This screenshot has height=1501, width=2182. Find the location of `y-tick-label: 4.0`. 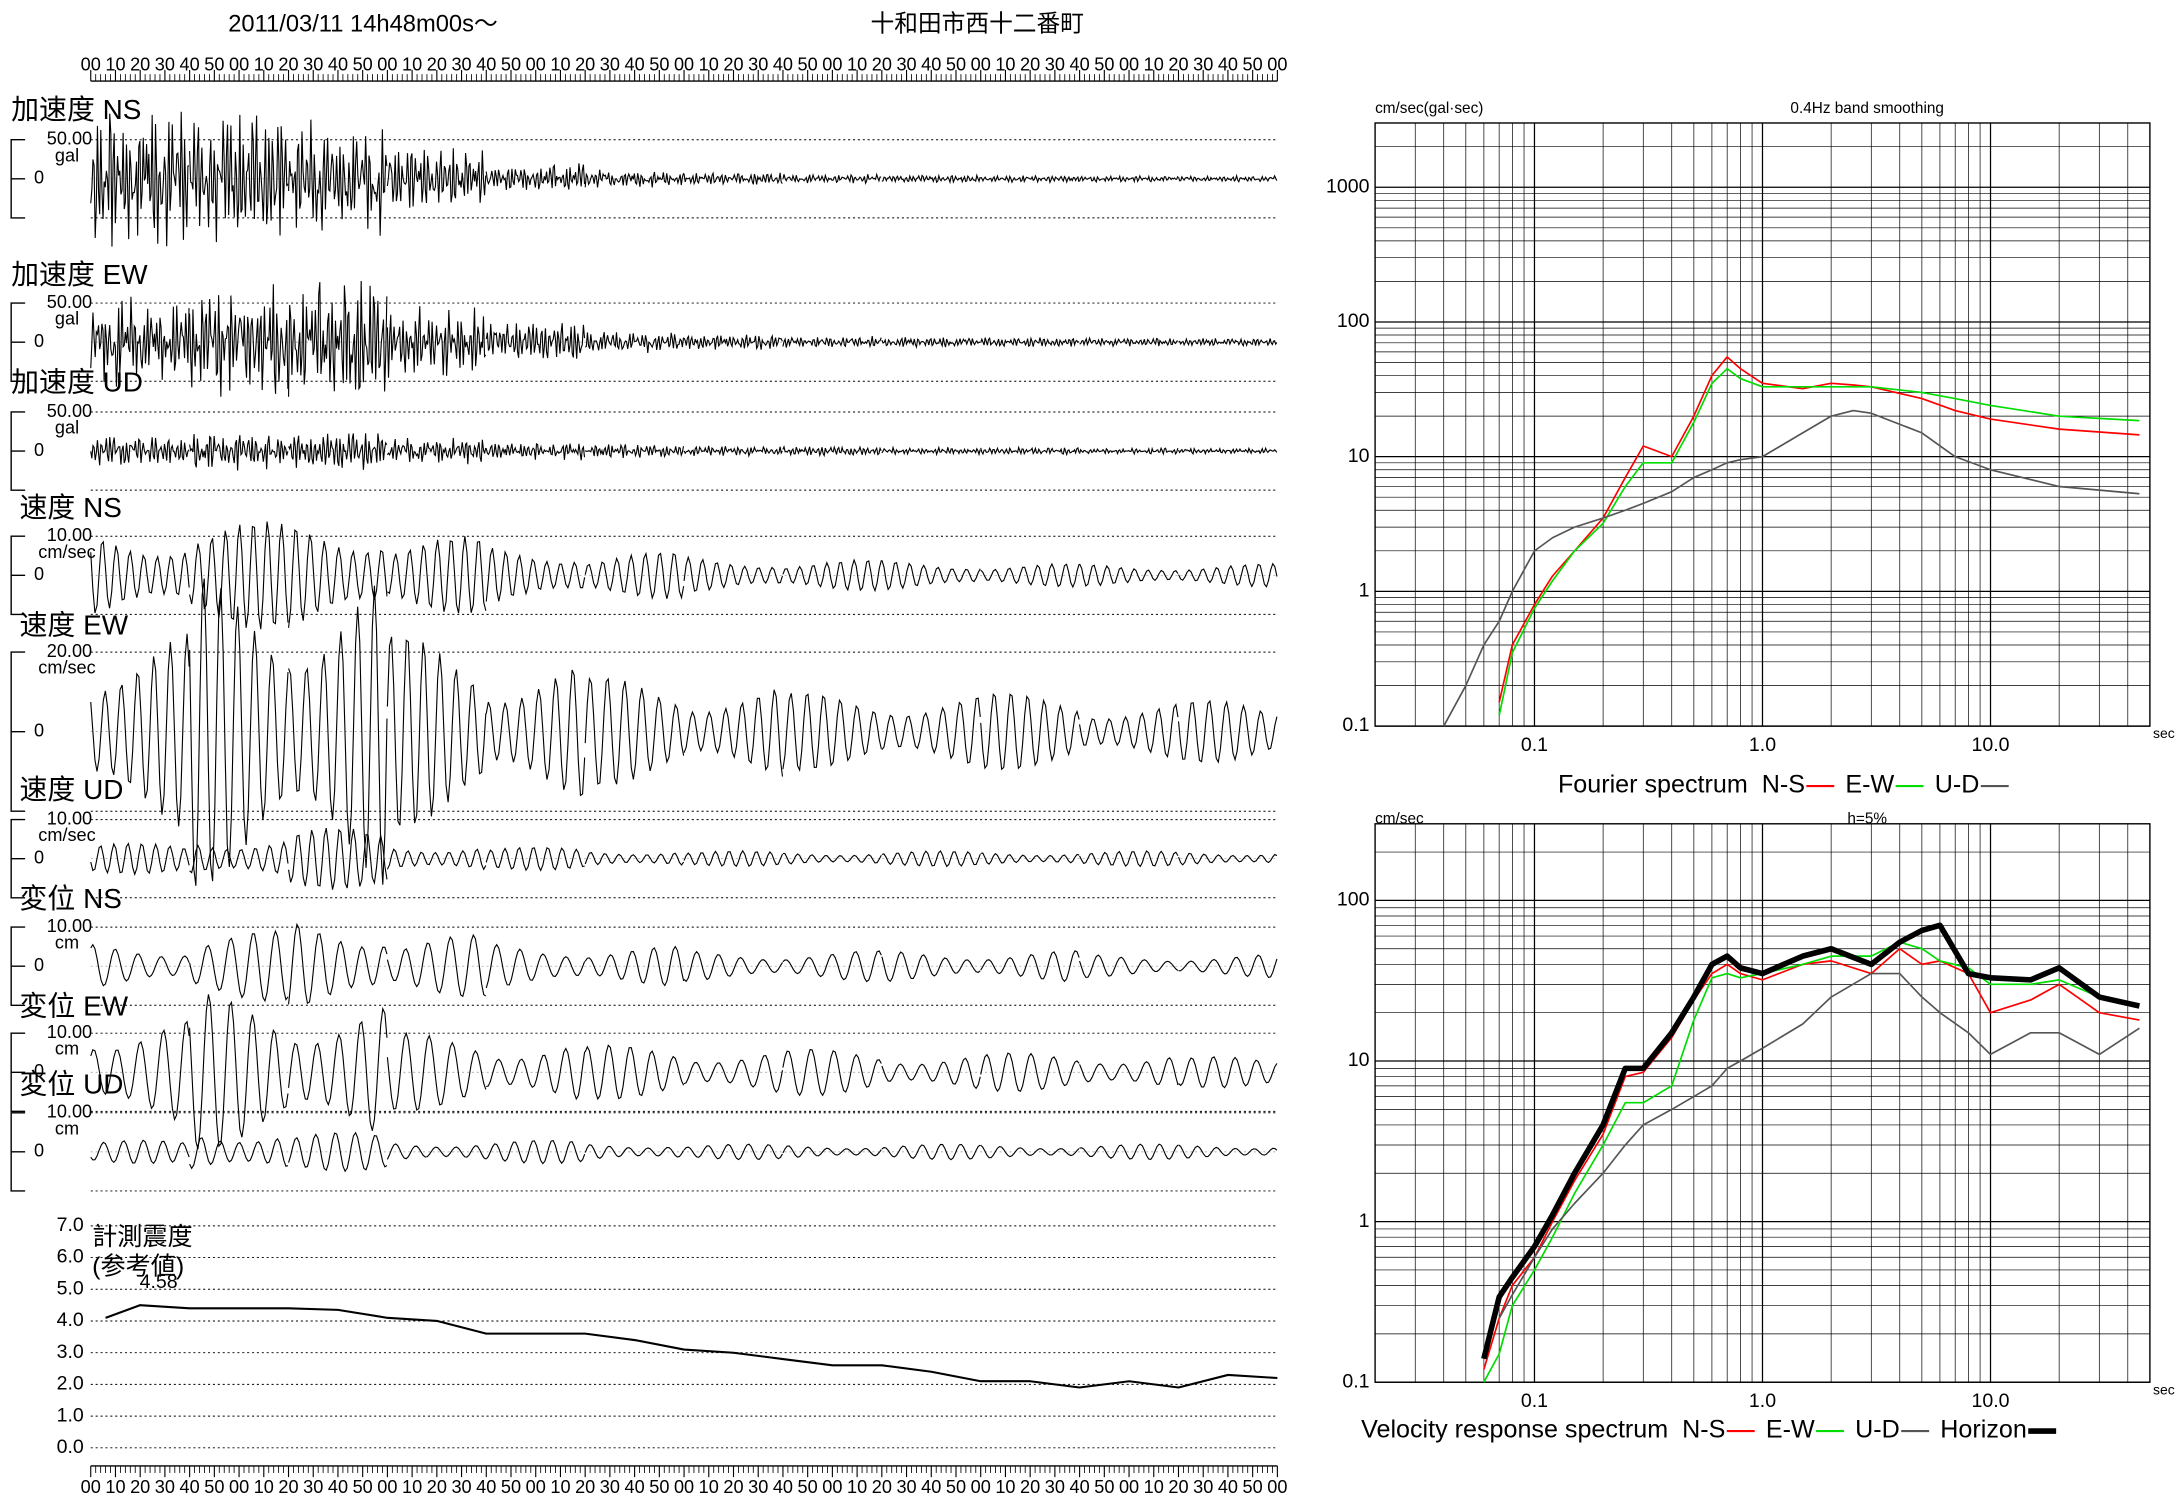

y-tick-label: 4.0 is located at coordinates (70, 1320).